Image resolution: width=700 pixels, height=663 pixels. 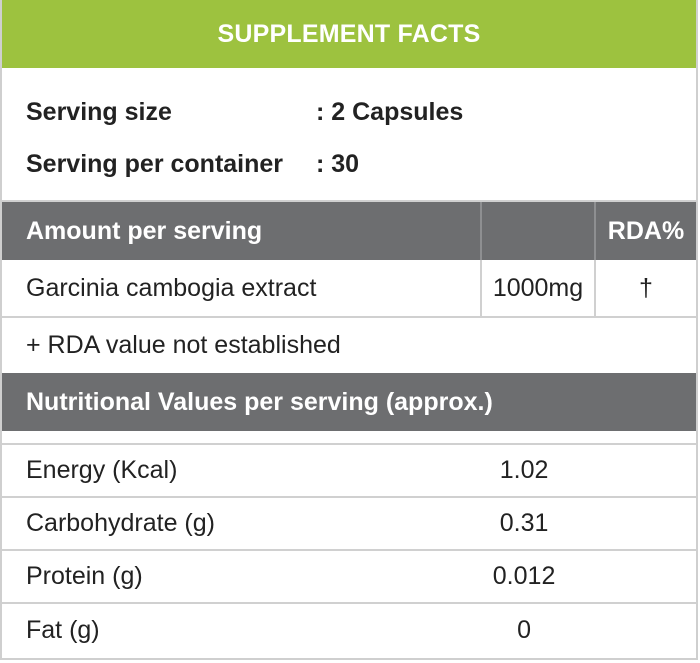 I want to click on nutrition-name: Protein (g), so click(x=84, y=576).